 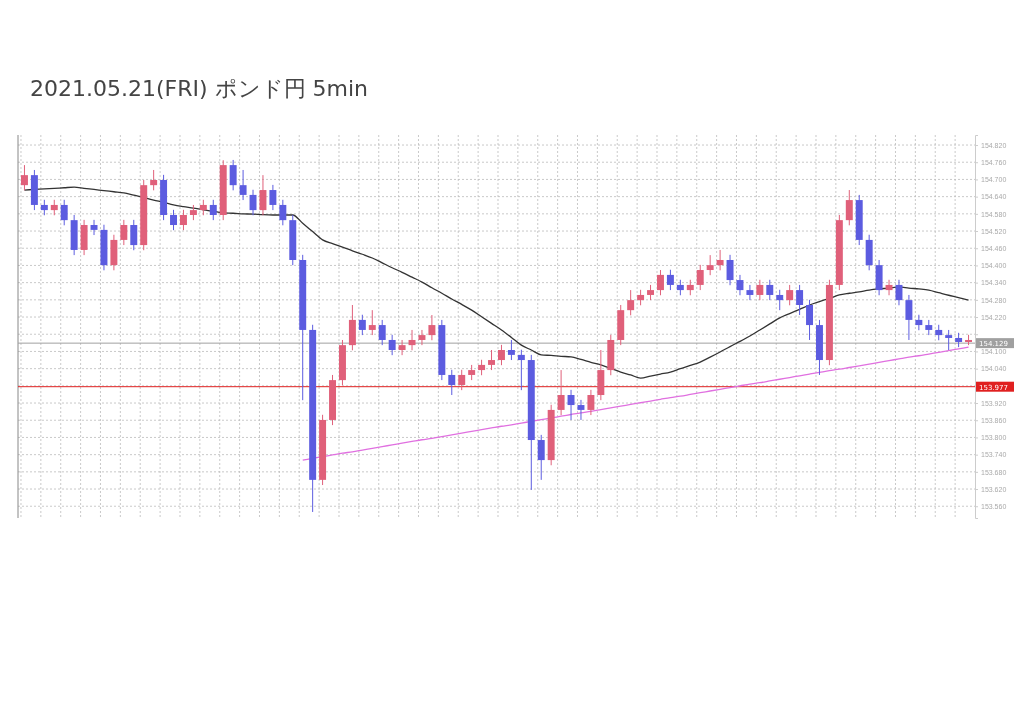 What do you see at coordinates (199, 88) in the screenshot?
I see `chart-title: 2021.05.21(FRI) ポンド円 5min` at bounding box center [199, 88].